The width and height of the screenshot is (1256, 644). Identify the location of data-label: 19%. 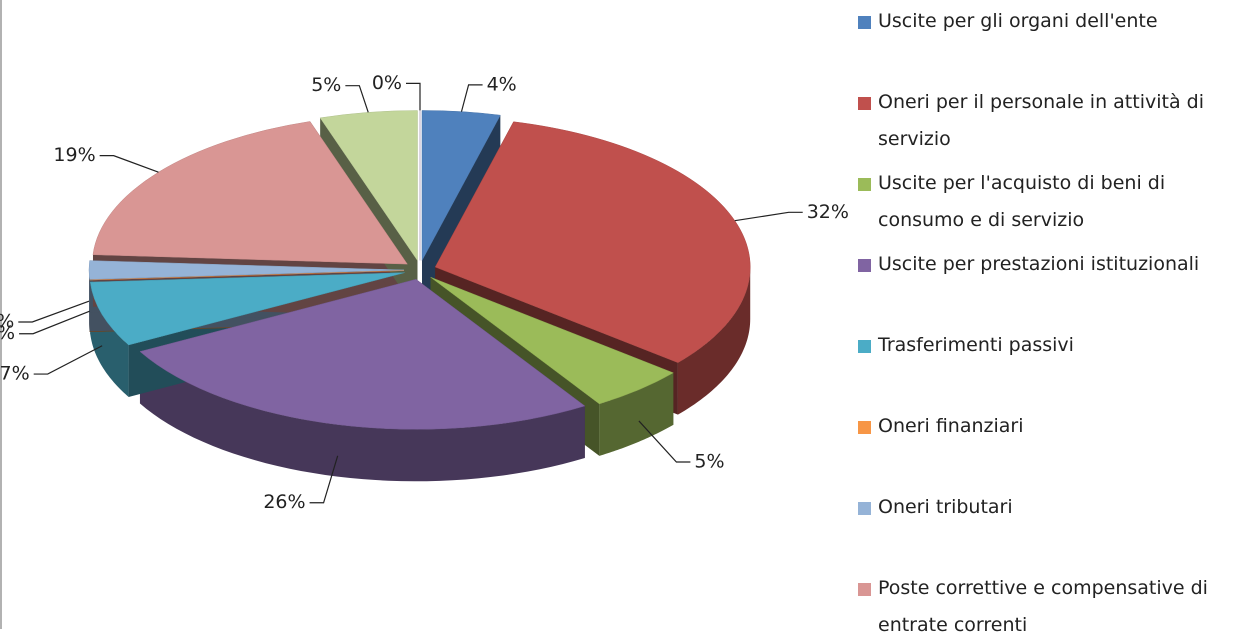
(74, 155).